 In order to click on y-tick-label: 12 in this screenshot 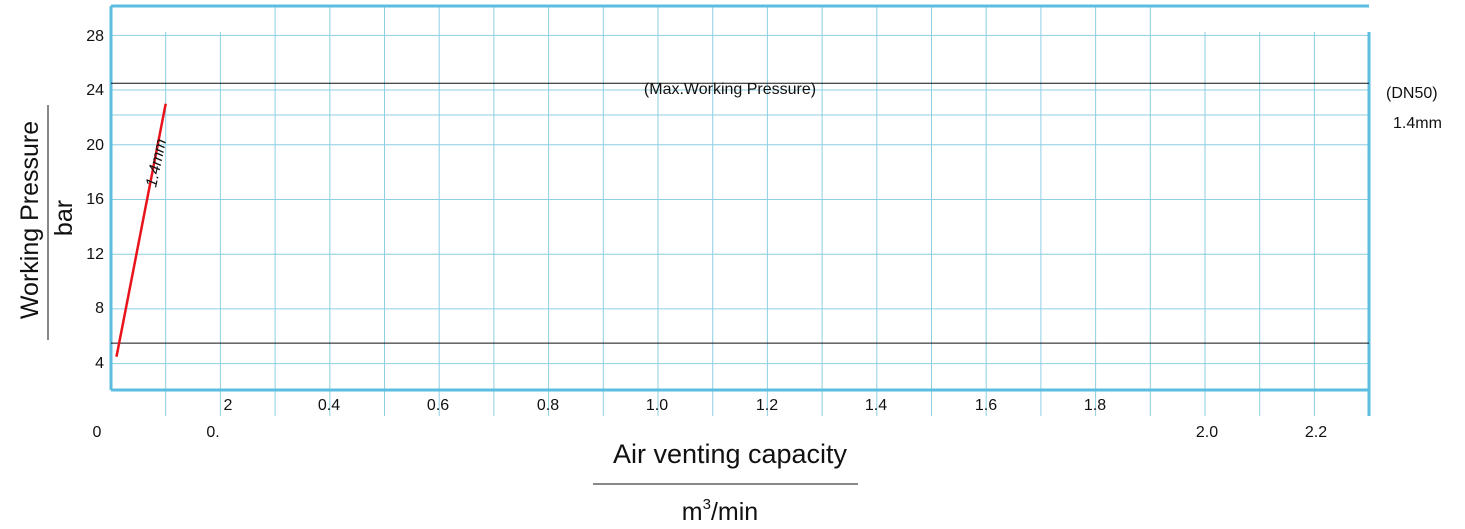, I will do `click(95, 254)`.